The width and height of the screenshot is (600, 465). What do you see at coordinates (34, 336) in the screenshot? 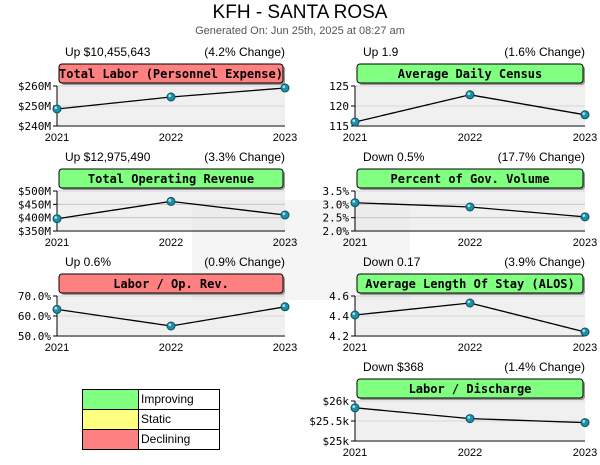
I see `y-tick-label: 50.0%` at bounding box center [34, 336].